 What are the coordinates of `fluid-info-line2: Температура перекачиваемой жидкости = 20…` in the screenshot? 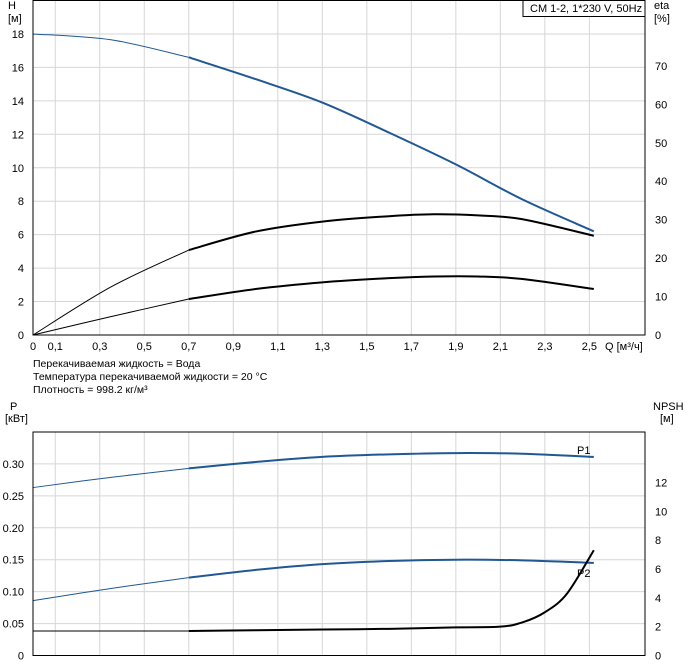 It's located at (150, 377).